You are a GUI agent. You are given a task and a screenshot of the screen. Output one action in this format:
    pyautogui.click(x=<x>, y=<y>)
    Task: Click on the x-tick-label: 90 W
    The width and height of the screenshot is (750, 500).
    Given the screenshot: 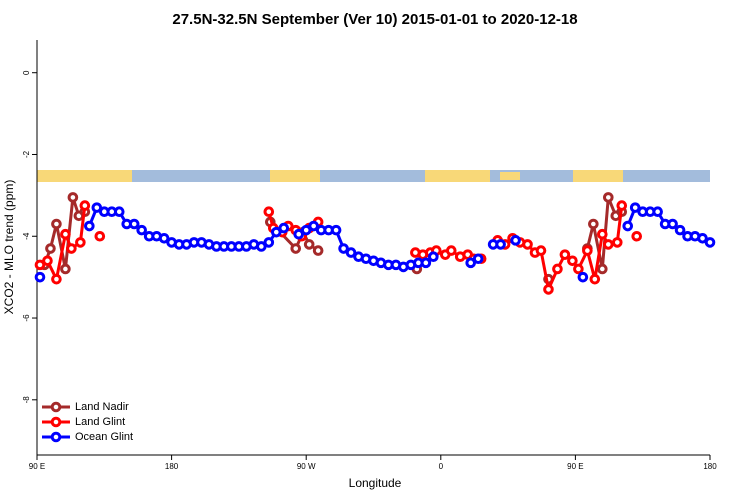 What is the action you would take?
    pyautogui.click(x=306, y=466)
    